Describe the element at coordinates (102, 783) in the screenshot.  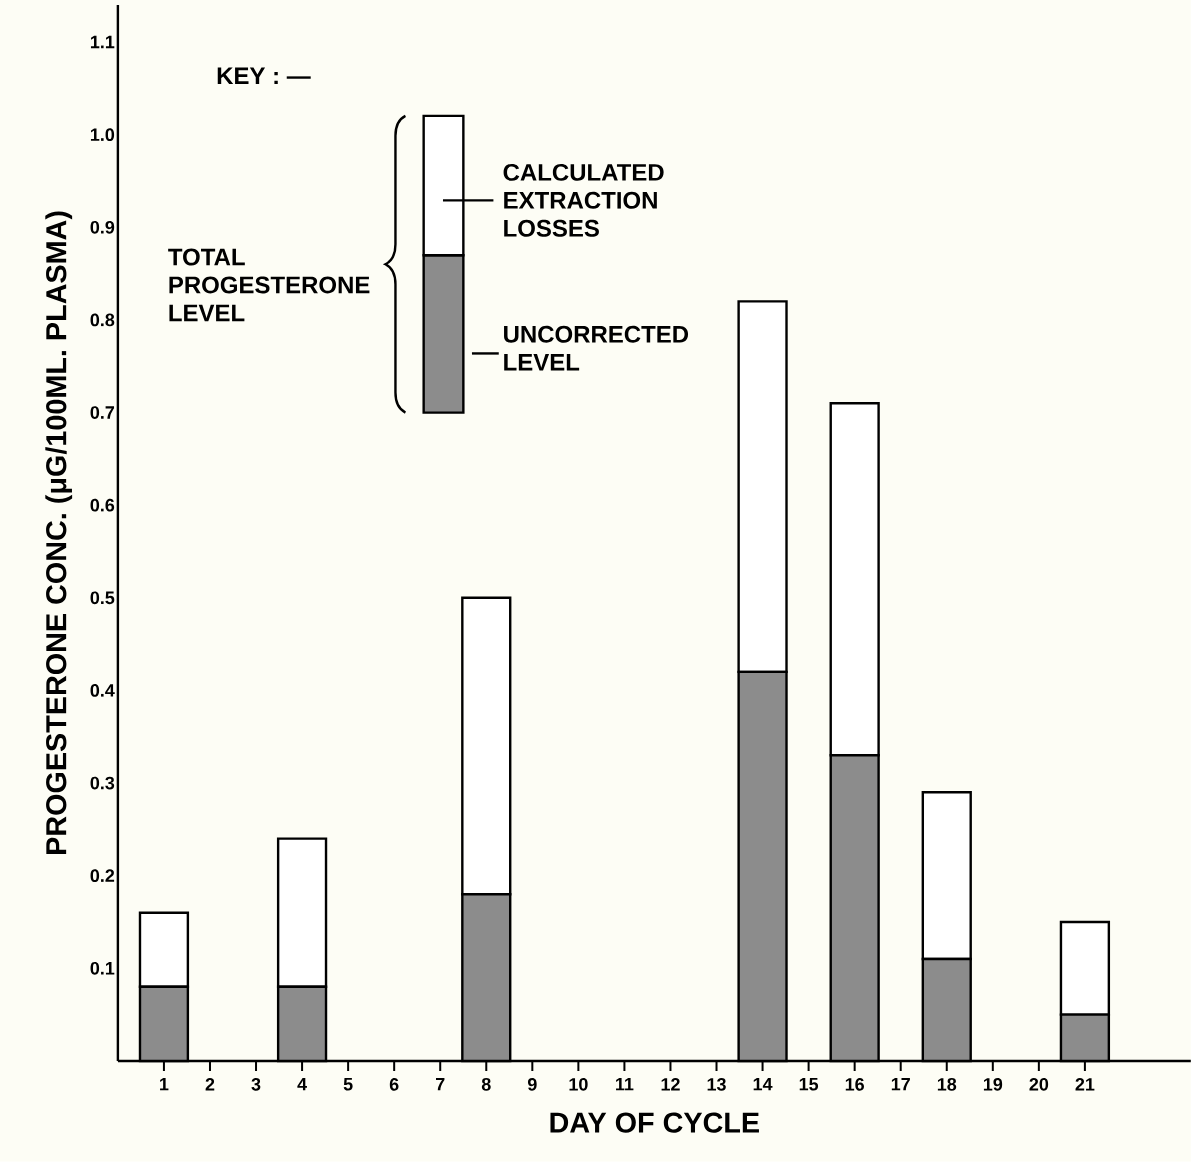
I see `y-tick-label: 0.3` at that location.